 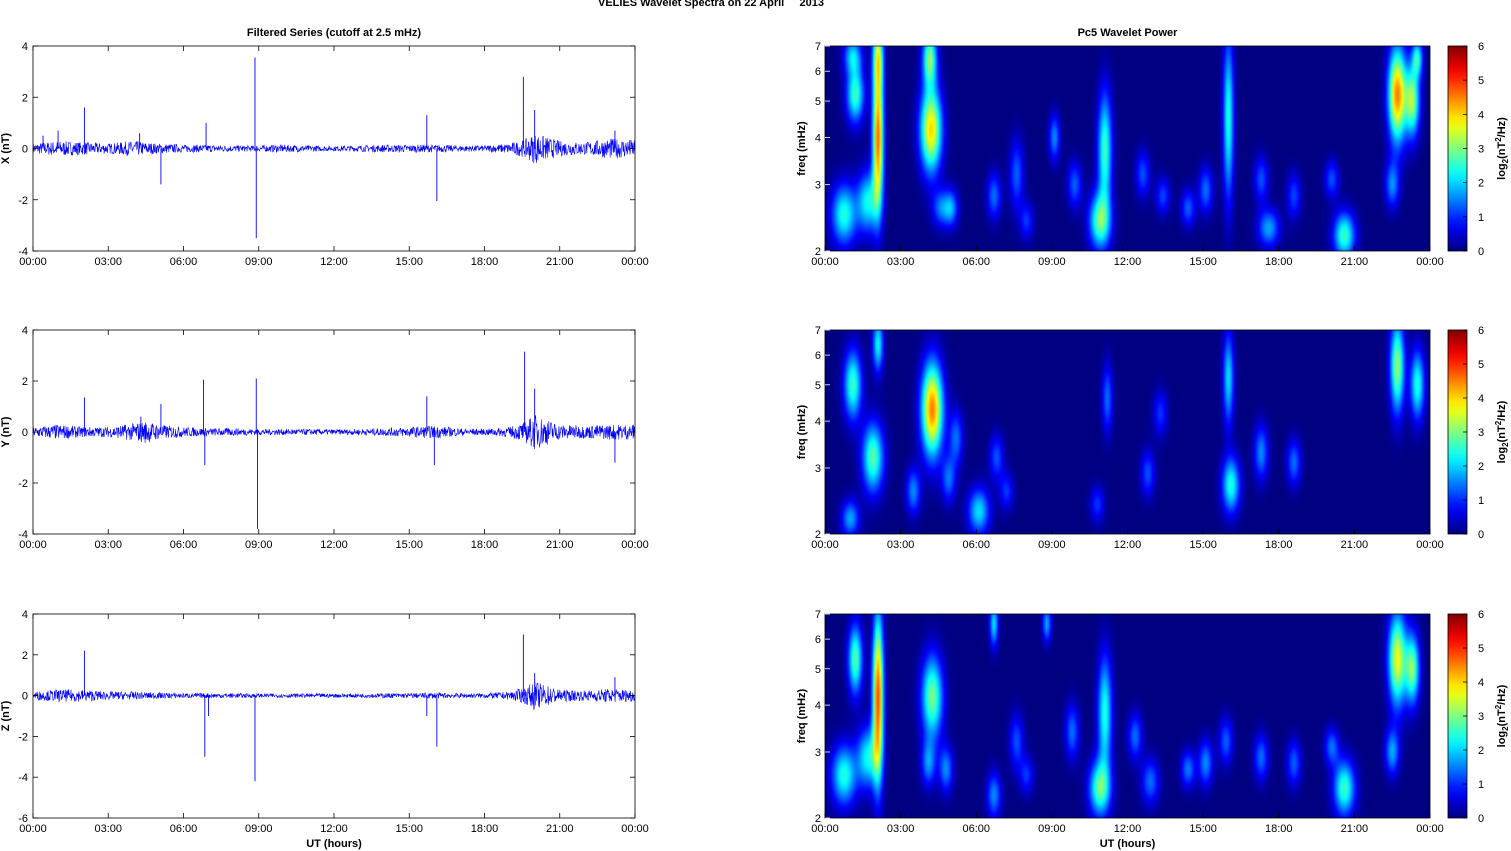 I want to click on y-axis-label: Z (nT), so click(x=6, y=715).